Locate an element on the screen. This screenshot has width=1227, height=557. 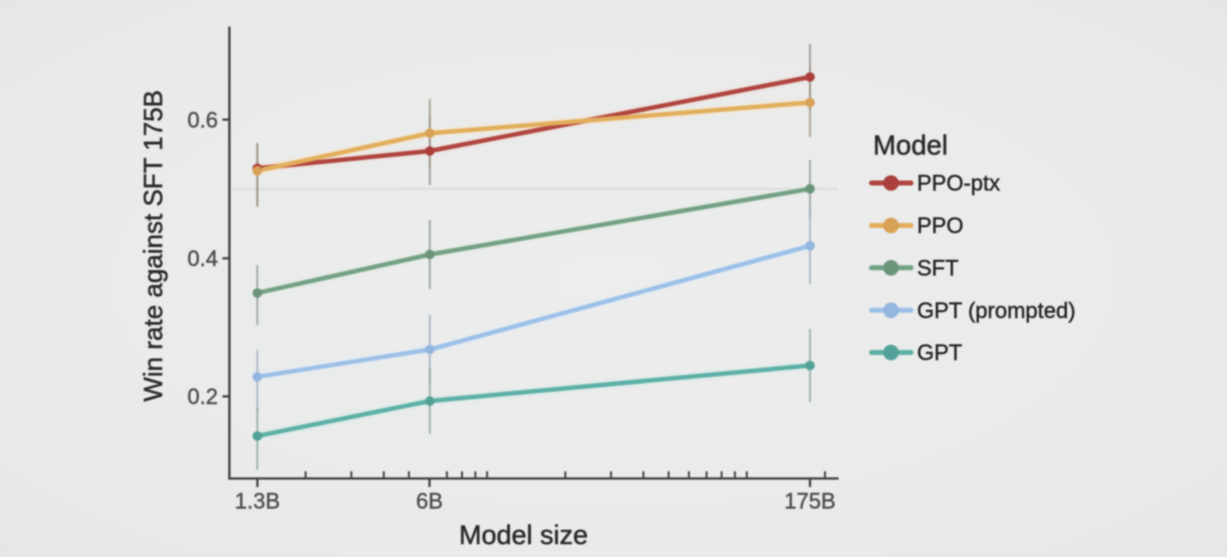
svg-text: 1.3B is located at coordinates (257, 501).